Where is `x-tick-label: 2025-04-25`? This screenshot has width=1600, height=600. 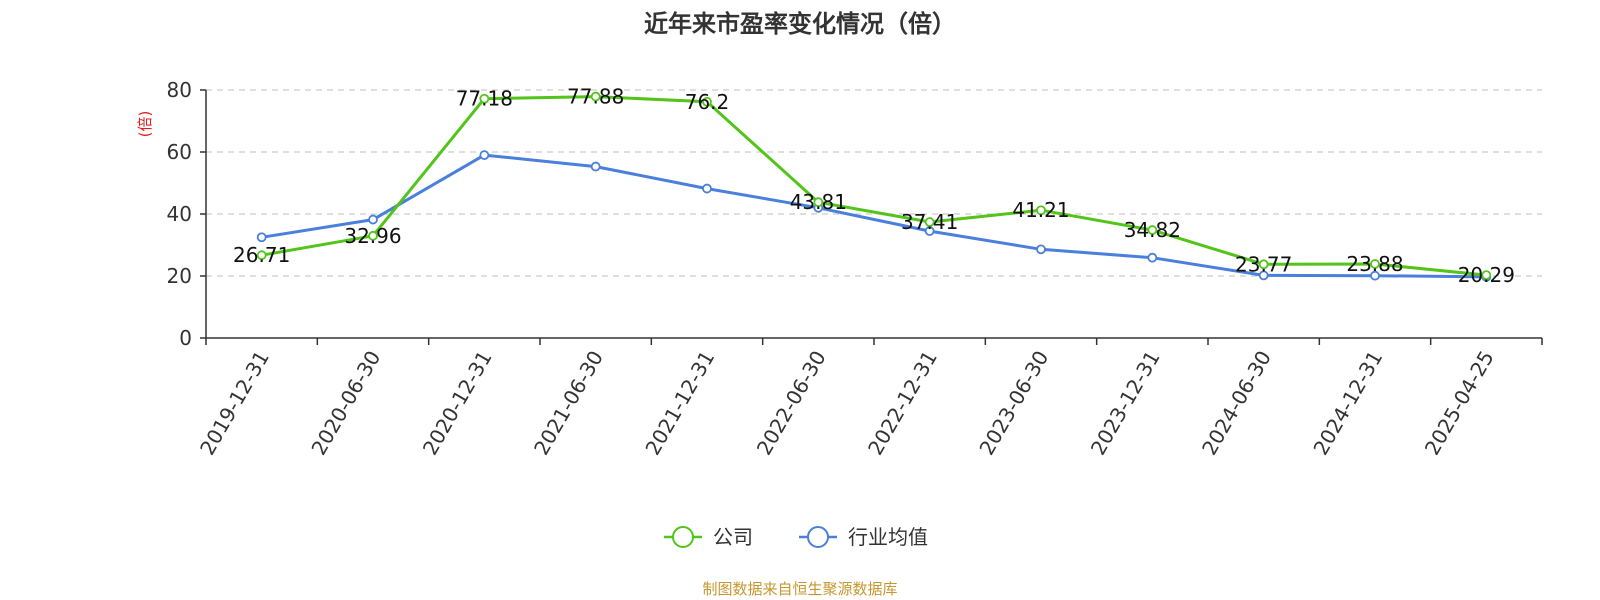
x-tick-label: 2025-04-25 is located at coordinates (1459, 403).